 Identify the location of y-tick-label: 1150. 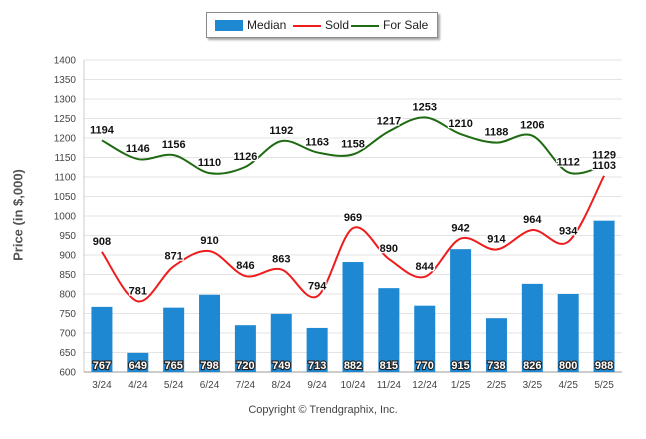
(65, 158).